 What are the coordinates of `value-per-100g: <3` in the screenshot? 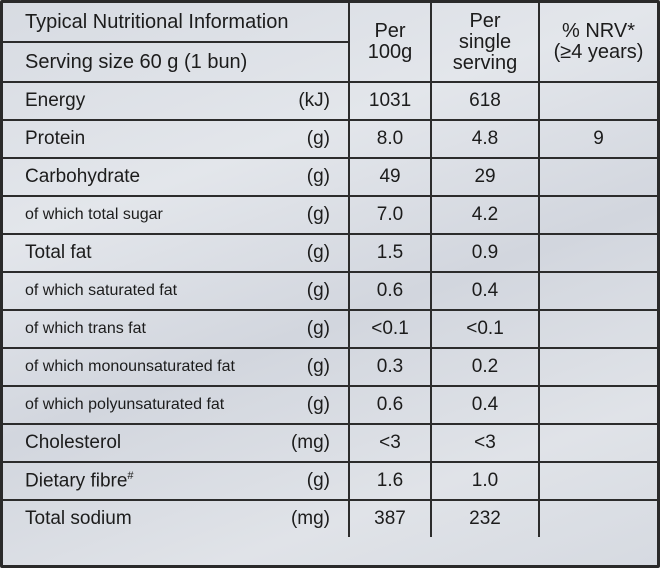 It's located at (390, 443).